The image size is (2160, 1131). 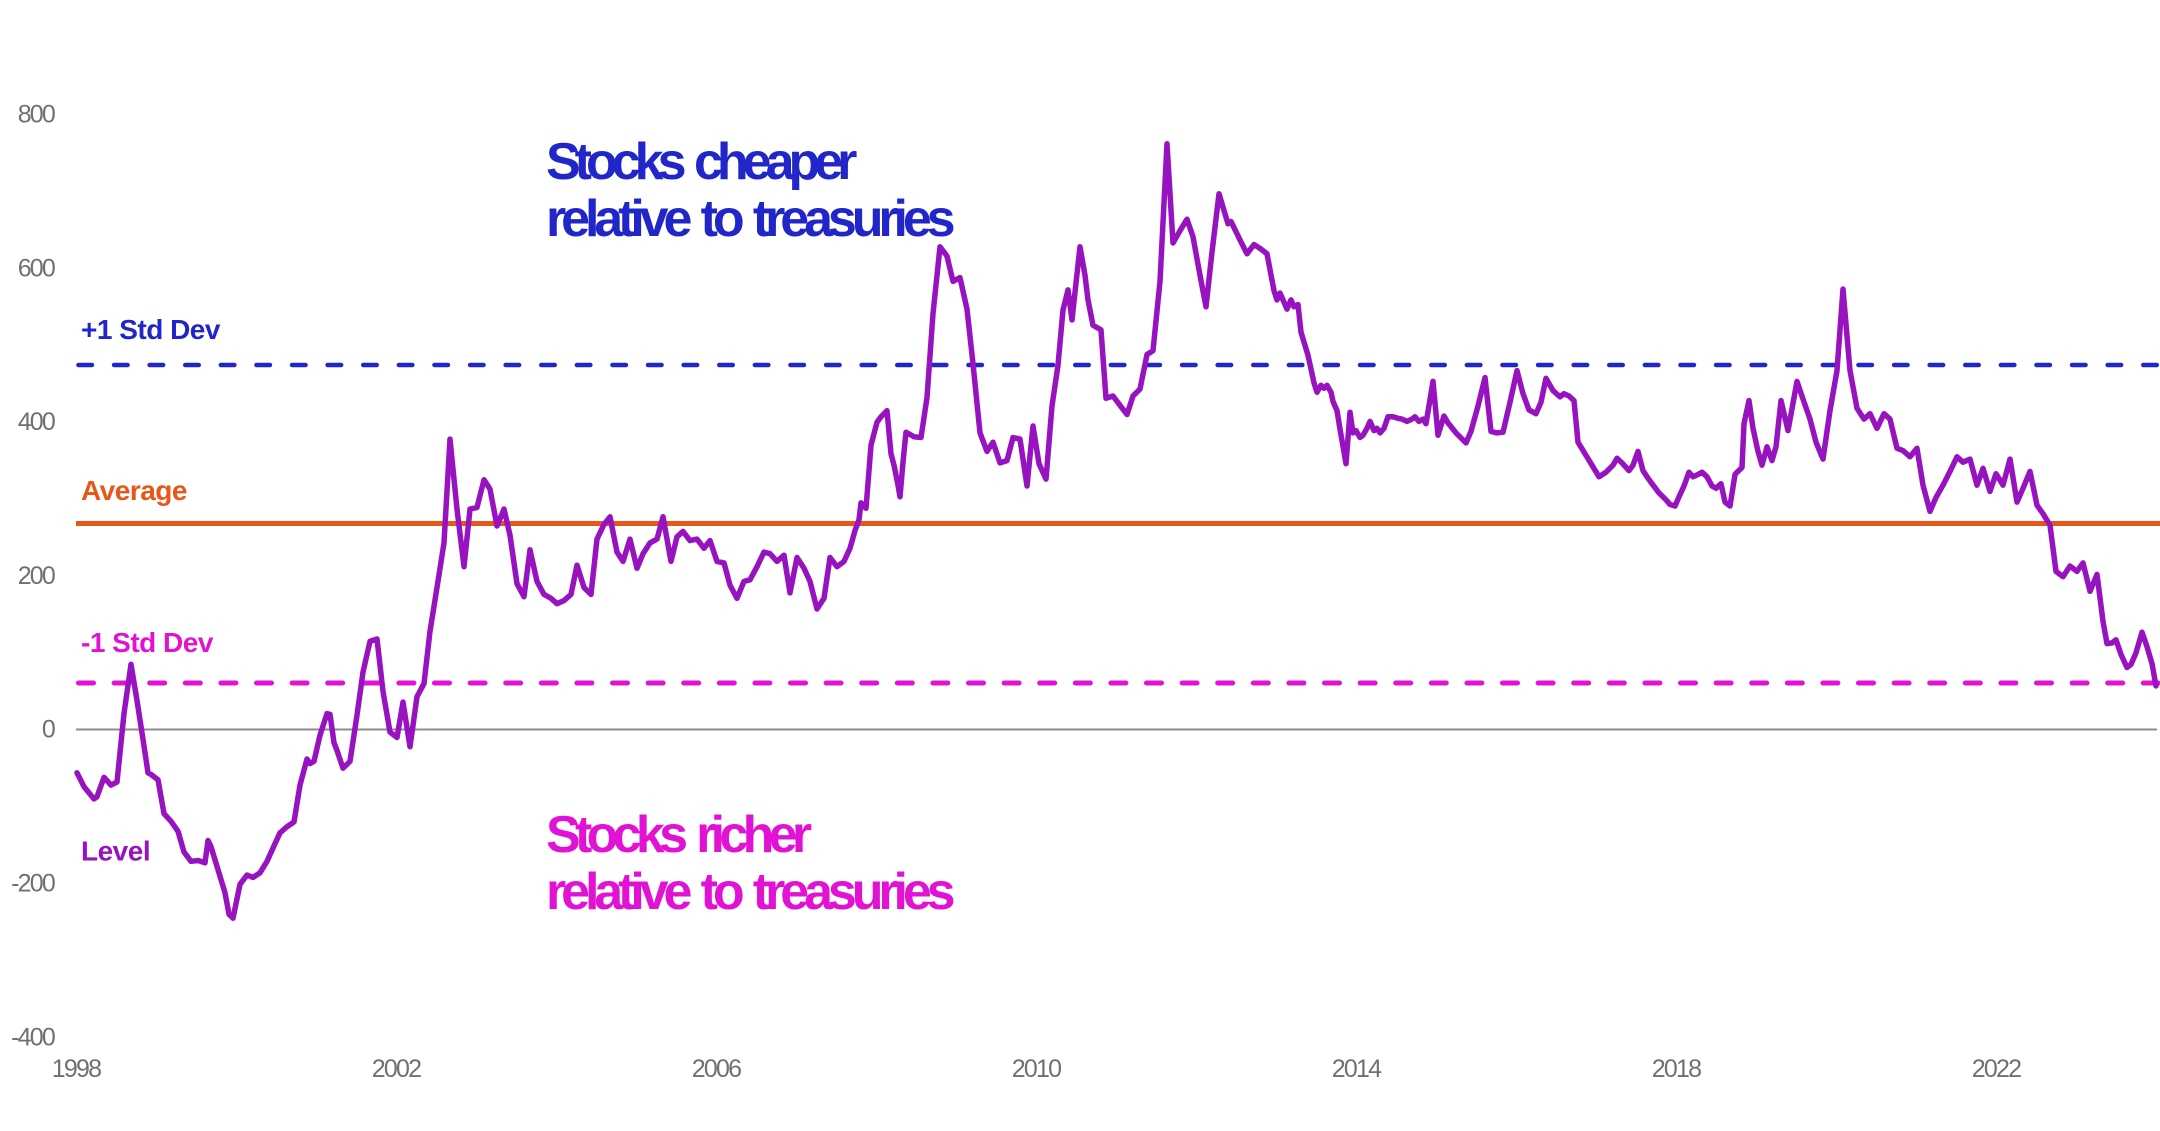 What do you see at coordinates (396, 1069) in the screenshot?
I see `svg-text: 2002` at bounding box center [396, 1069].